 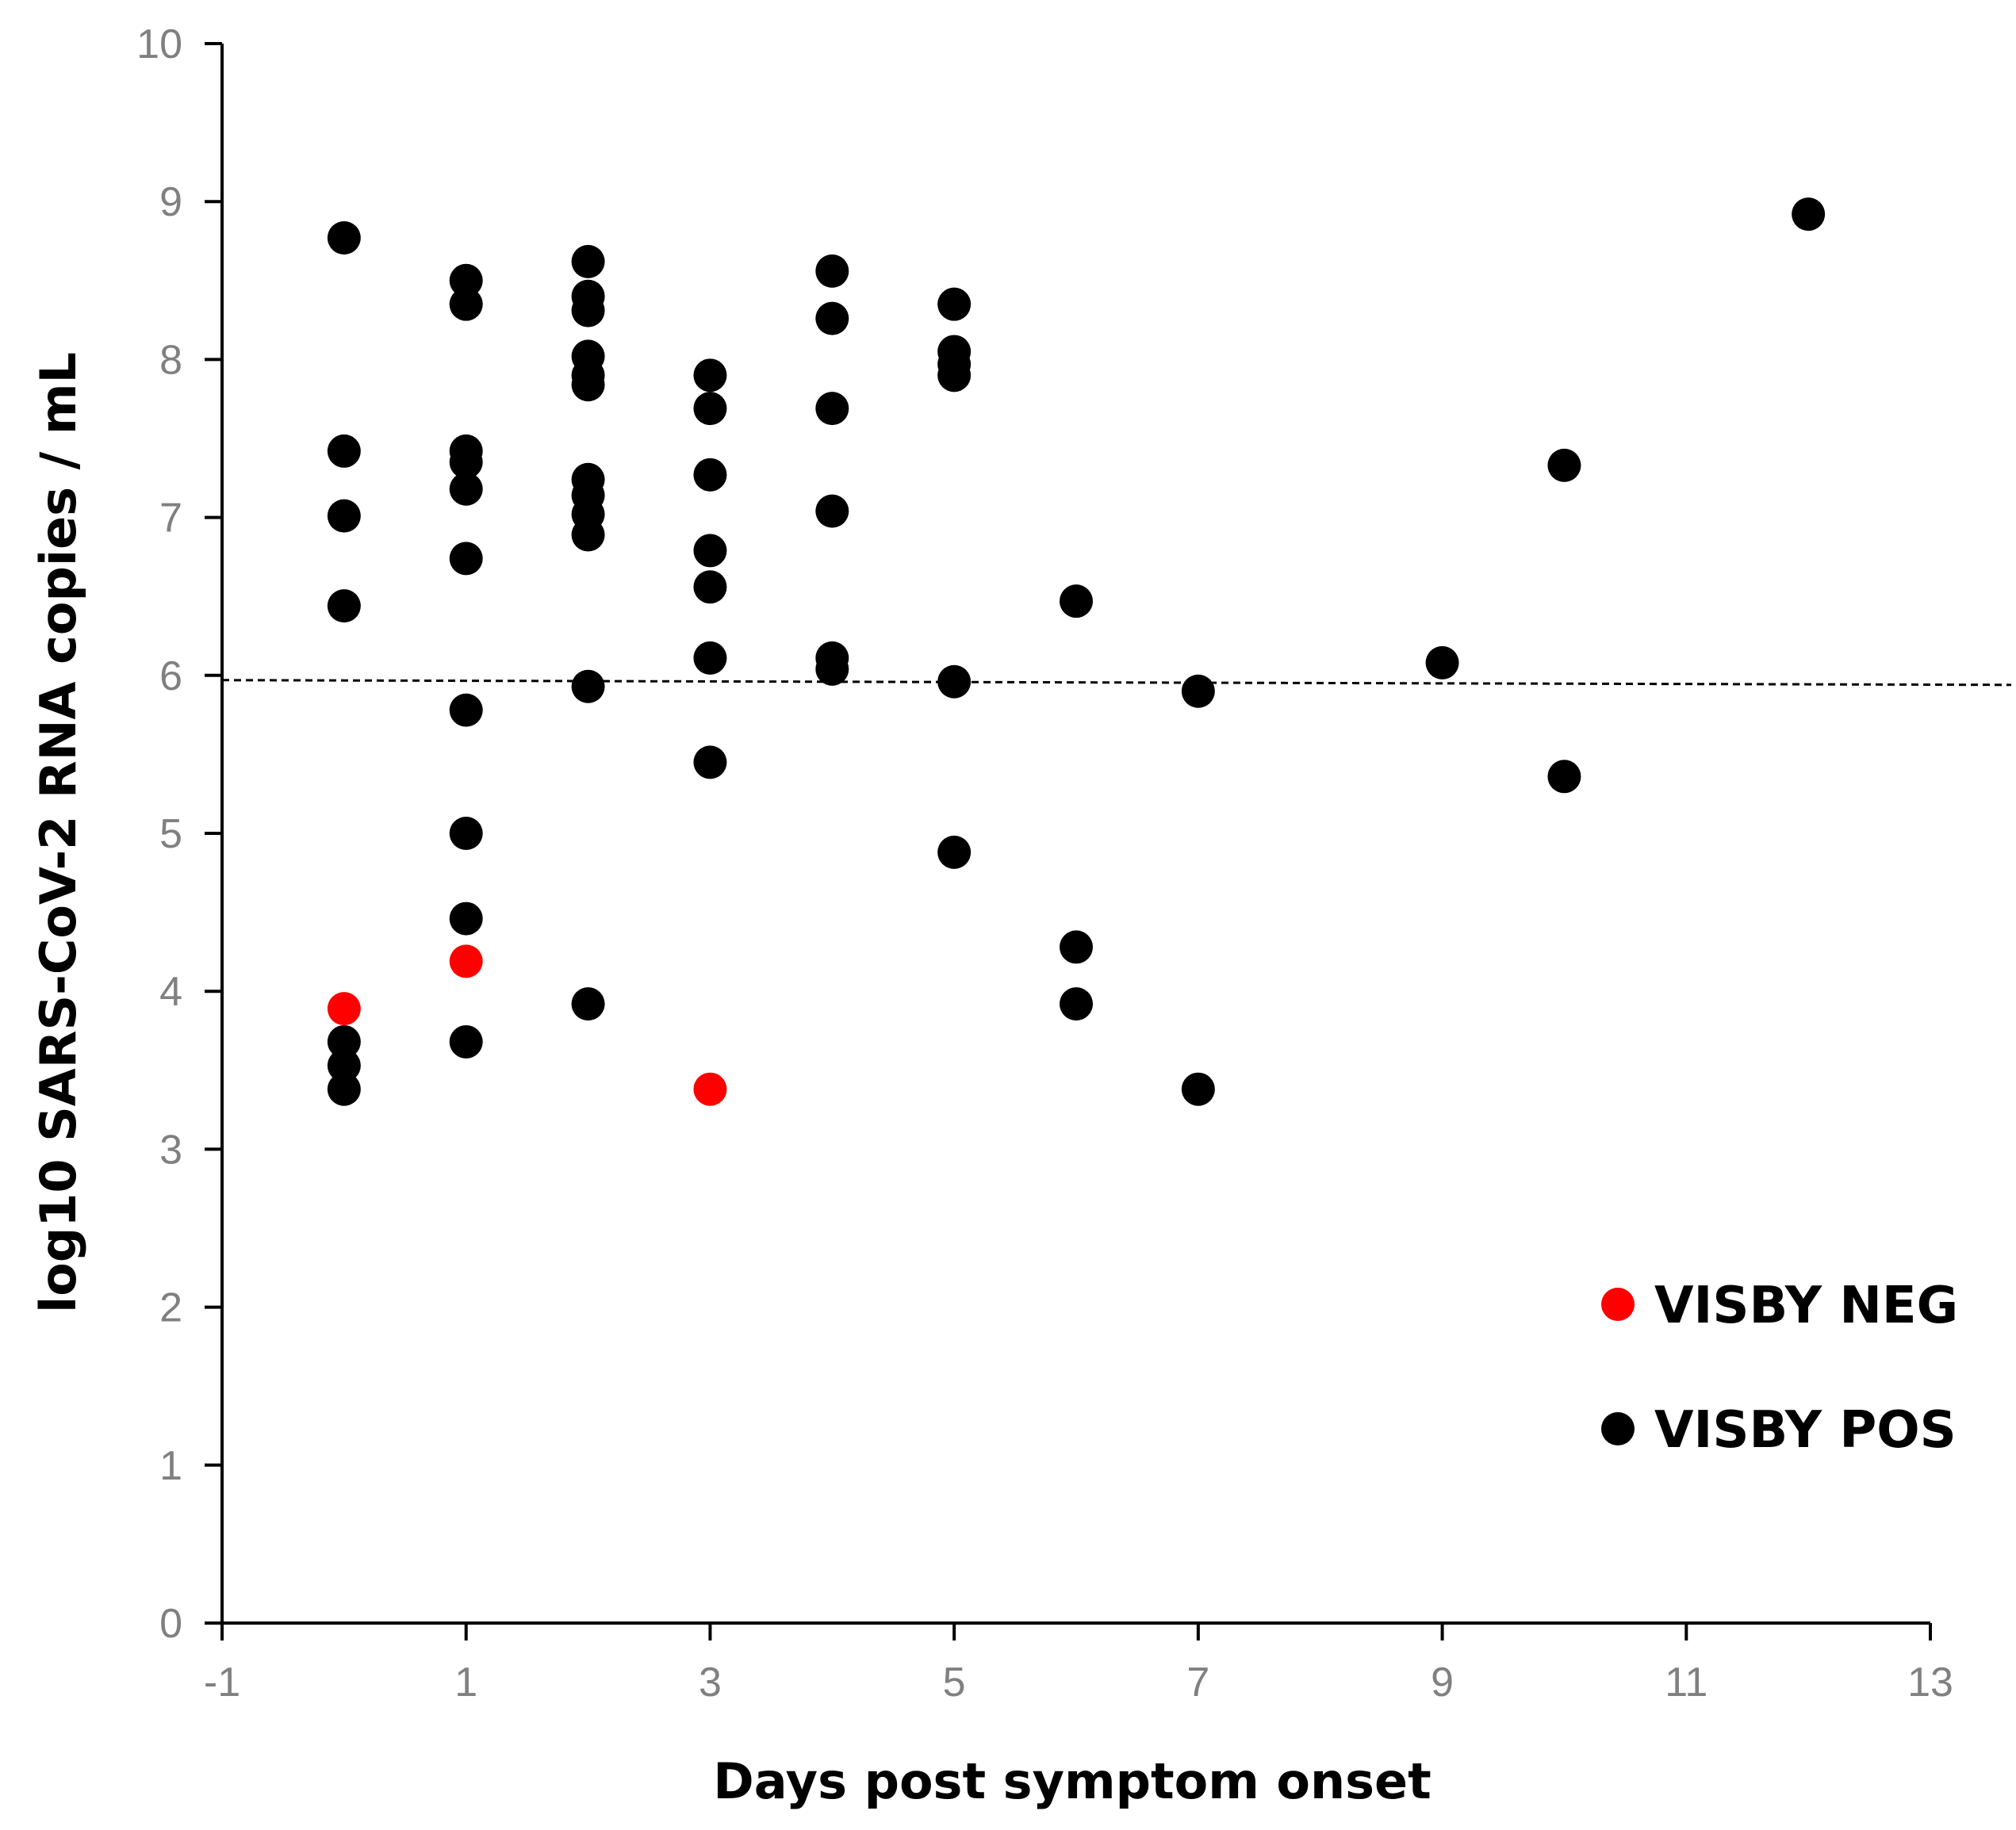 I want to click on legend-label-visby-neg: VISBY NEG, so click(x=1806, y=1306).